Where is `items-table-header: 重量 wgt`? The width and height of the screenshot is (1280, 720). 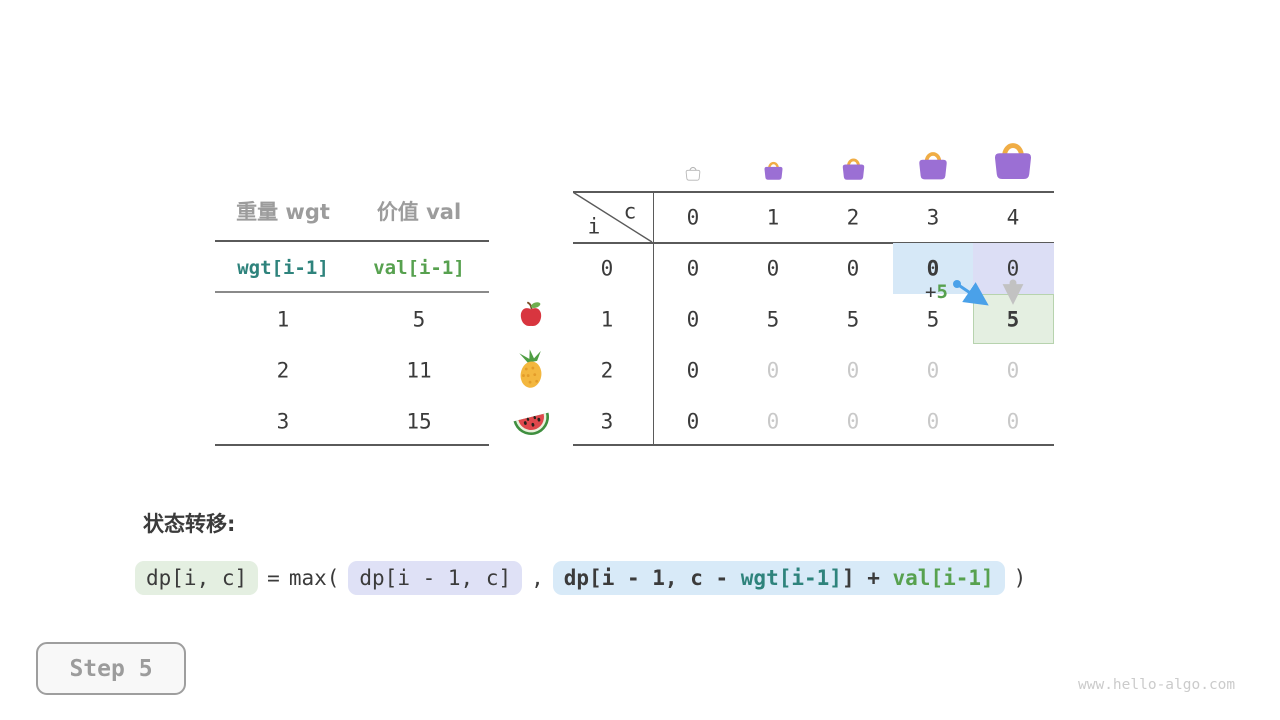 items-table-header: 重量 wgt is located at coordinates (283, 212).